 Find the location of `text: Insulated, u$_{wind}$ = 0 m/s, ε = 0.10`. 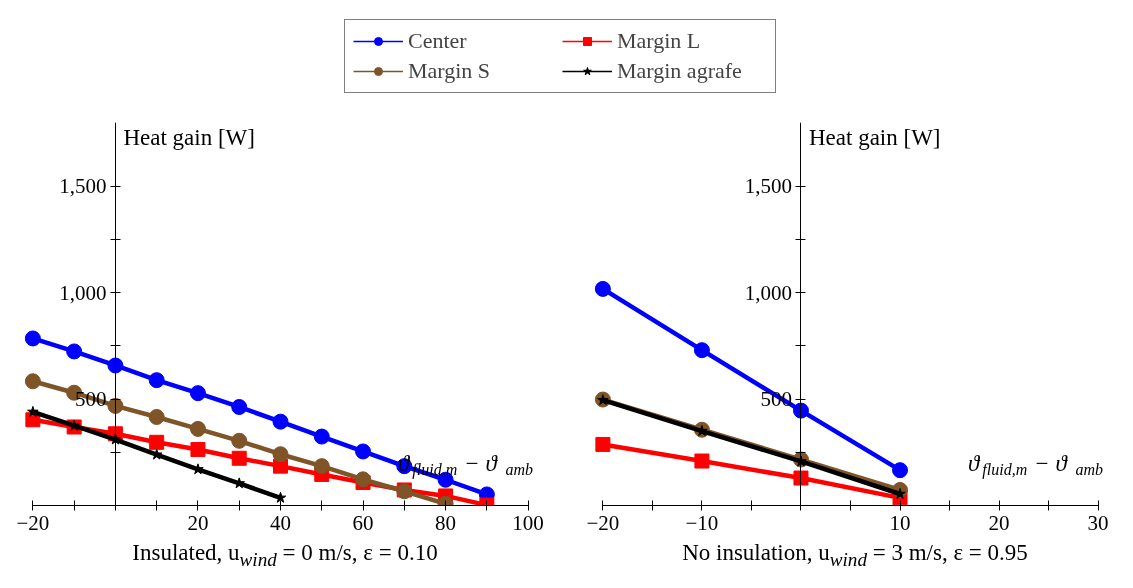

text: Insulated, u$_{wind}$ = 0 m/s, ε = 0.10 is located at coordinates (285, 555).